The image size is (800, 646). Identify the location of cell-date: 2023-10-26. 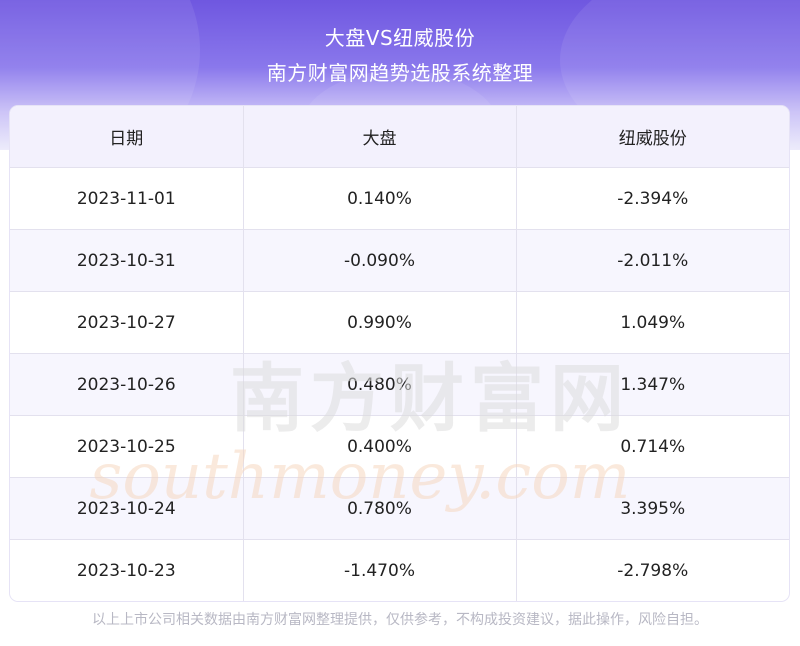
(127, 384).